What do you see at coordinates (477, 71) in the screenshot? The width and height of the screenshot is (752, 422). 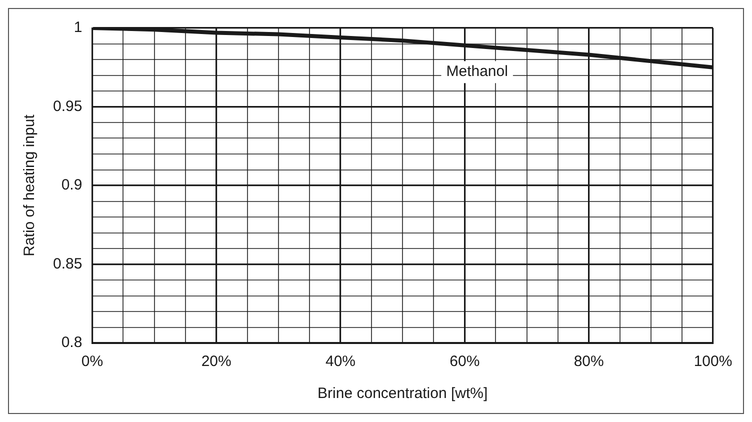 I see `annotation: Methanol` at bounding box center [477, 71].